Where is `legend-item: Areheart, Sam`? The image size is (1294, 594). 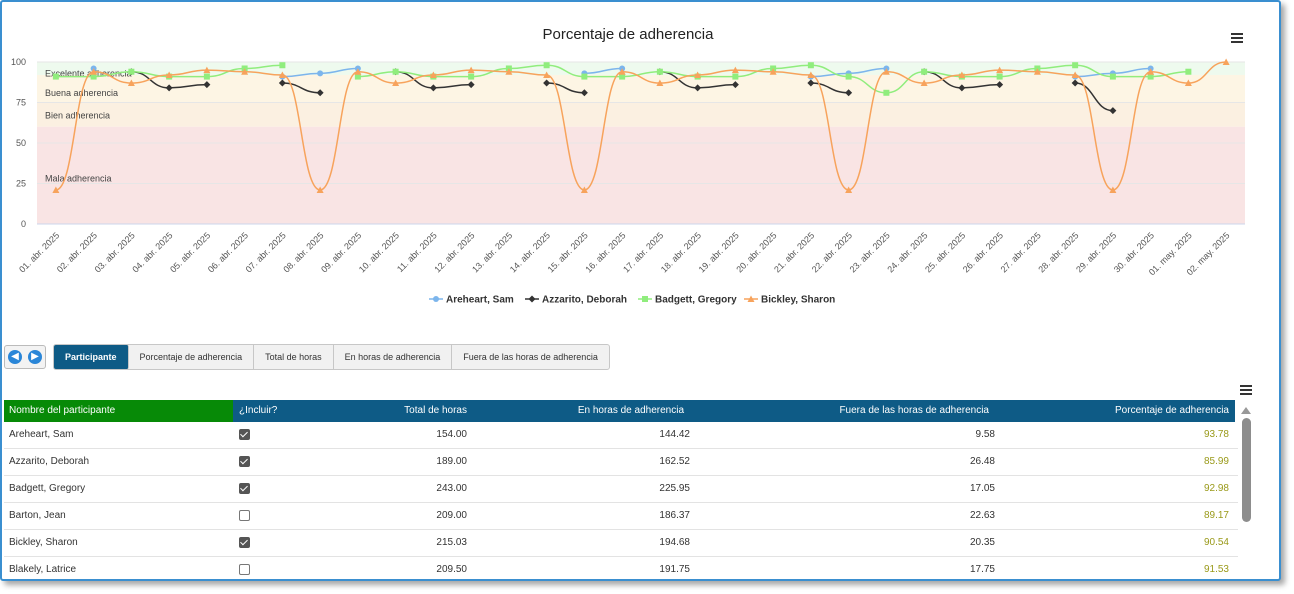 legend-item: Areheart, Sam is located at coordinates (480, 300).